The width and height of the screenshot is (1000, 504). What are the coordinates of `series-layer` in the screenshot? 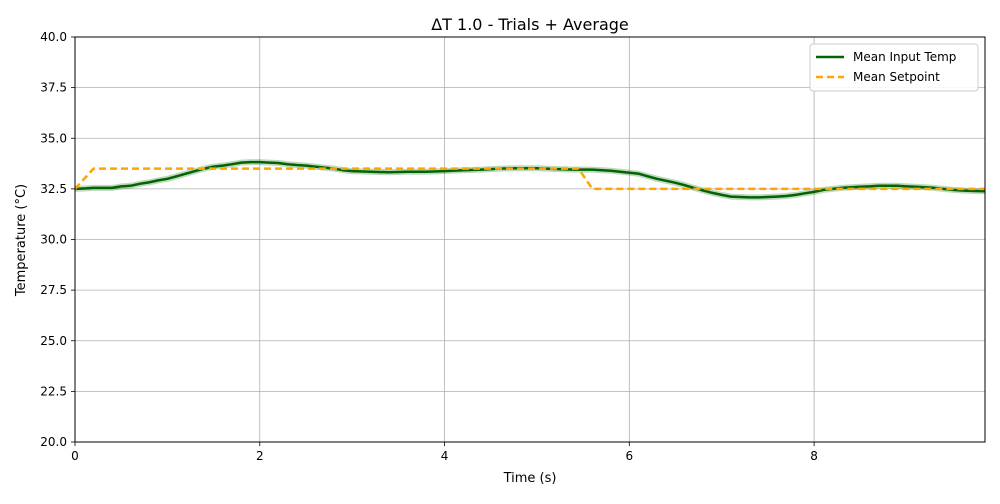 It's located at (530, 179).